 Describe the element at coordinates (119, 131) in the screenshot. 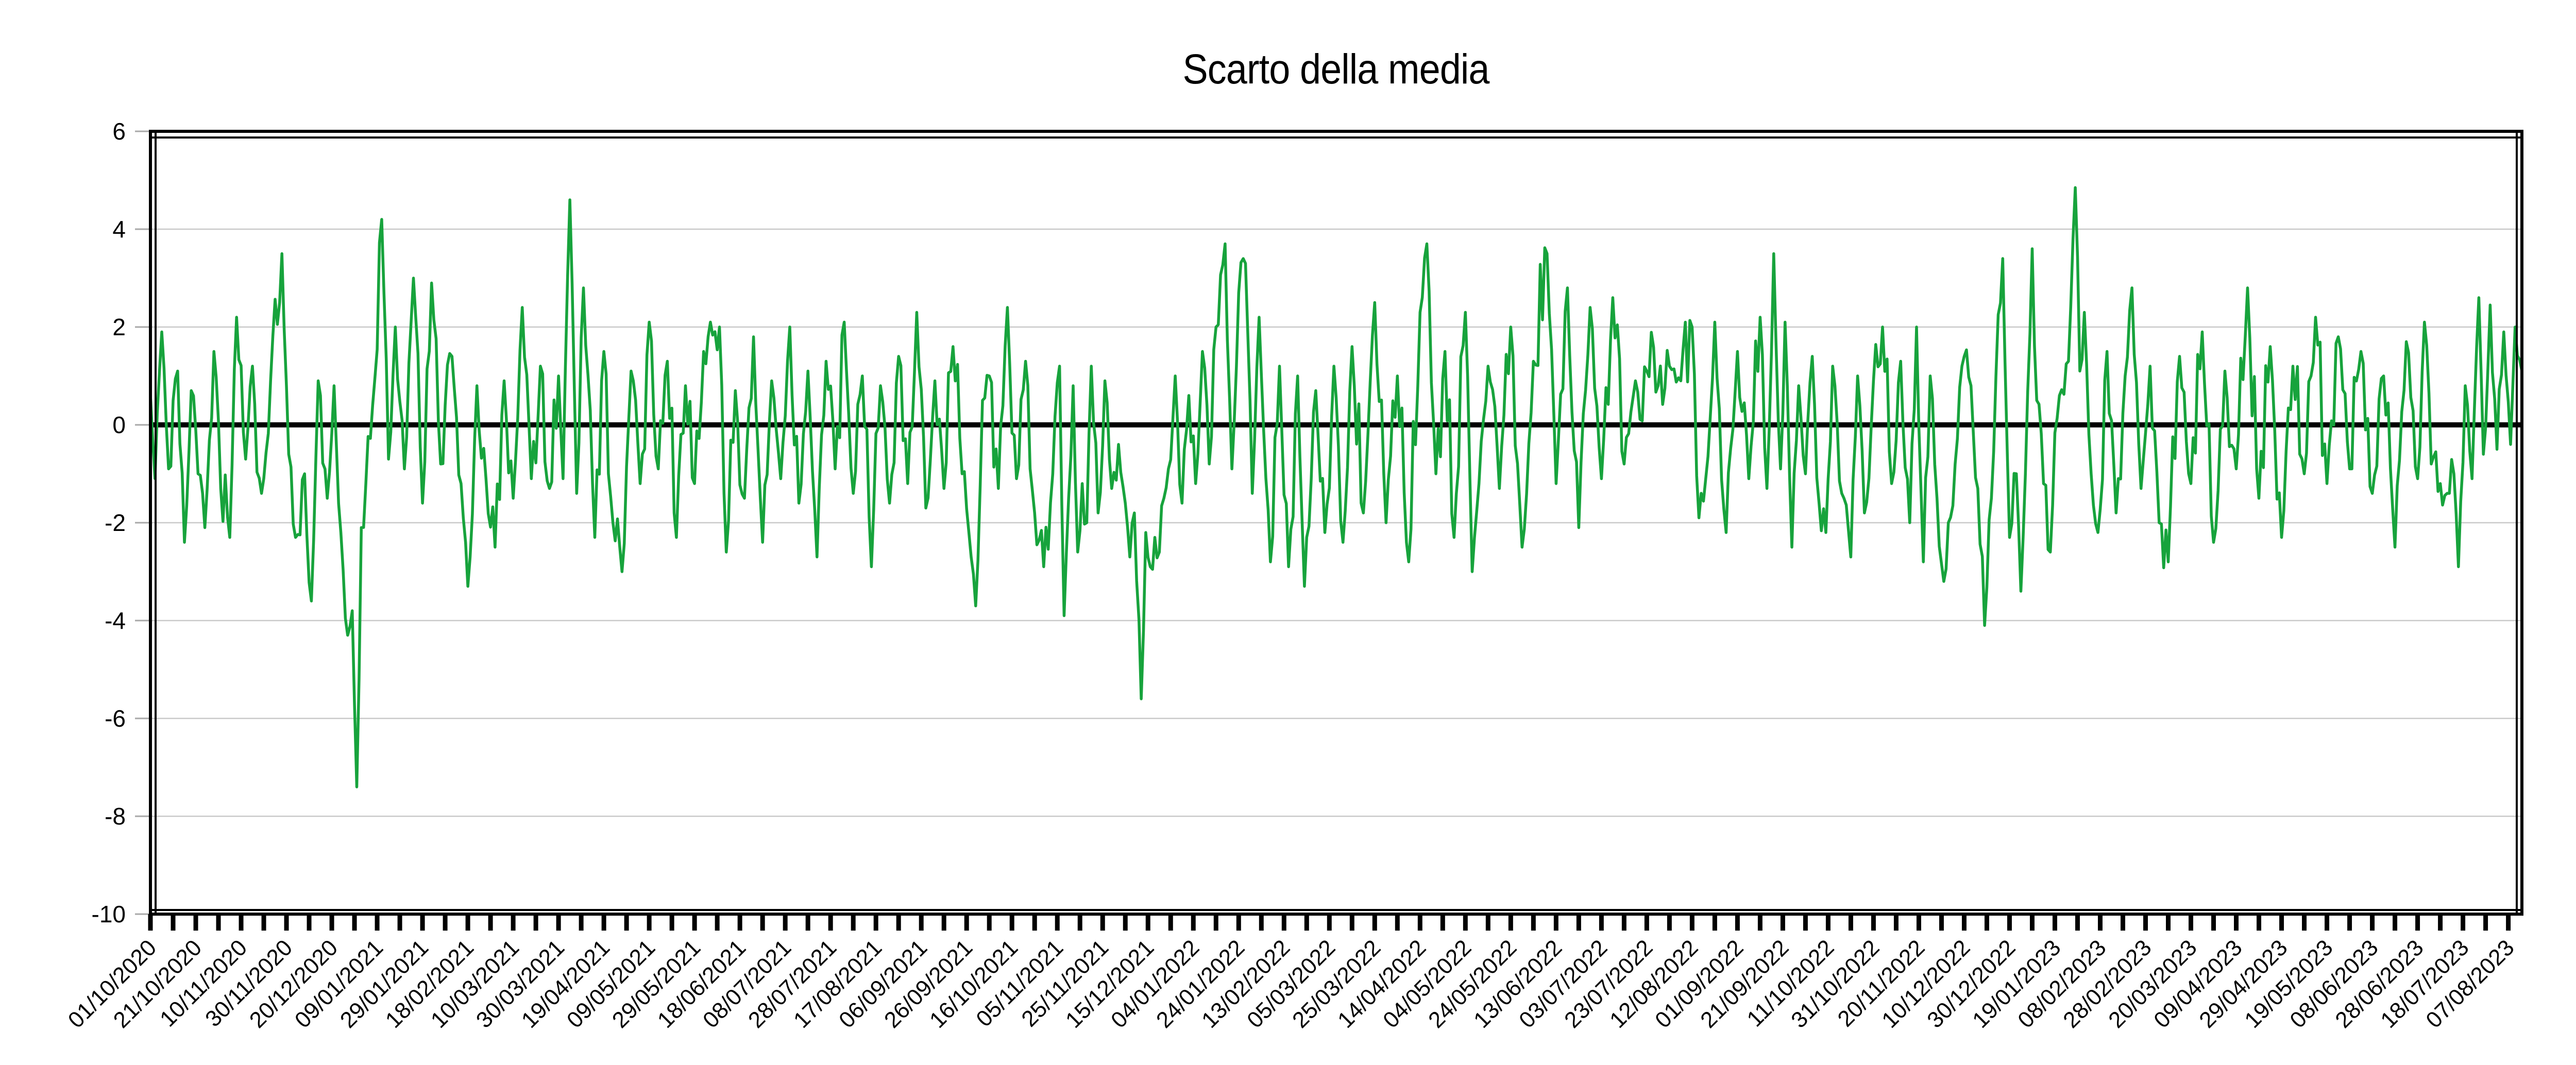

I see `y-tick-label: 6` at that location.